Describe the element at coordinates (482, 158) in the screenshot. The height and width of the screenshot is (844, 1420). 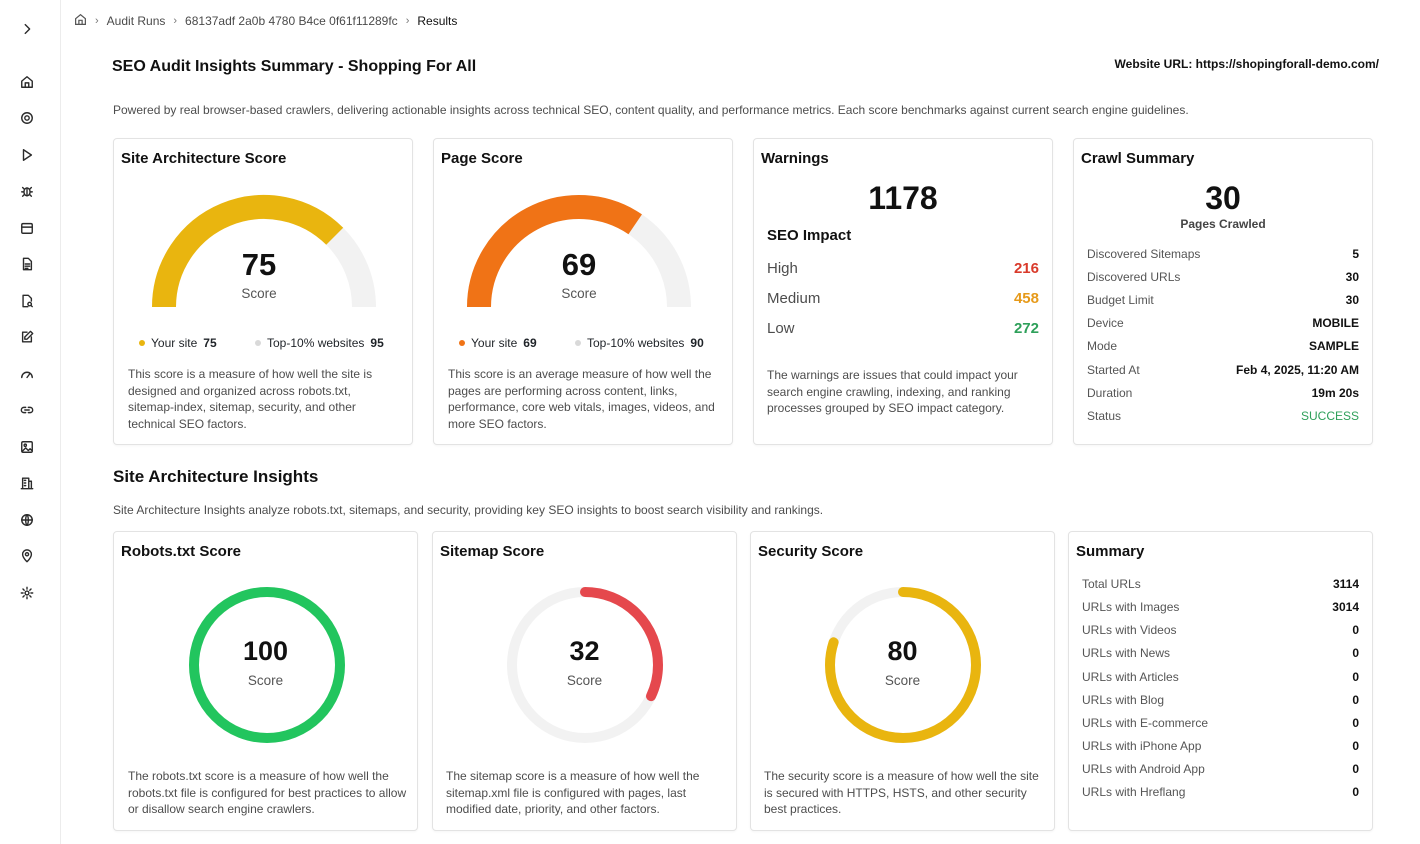
I see `card-title: Page Score` at that location.